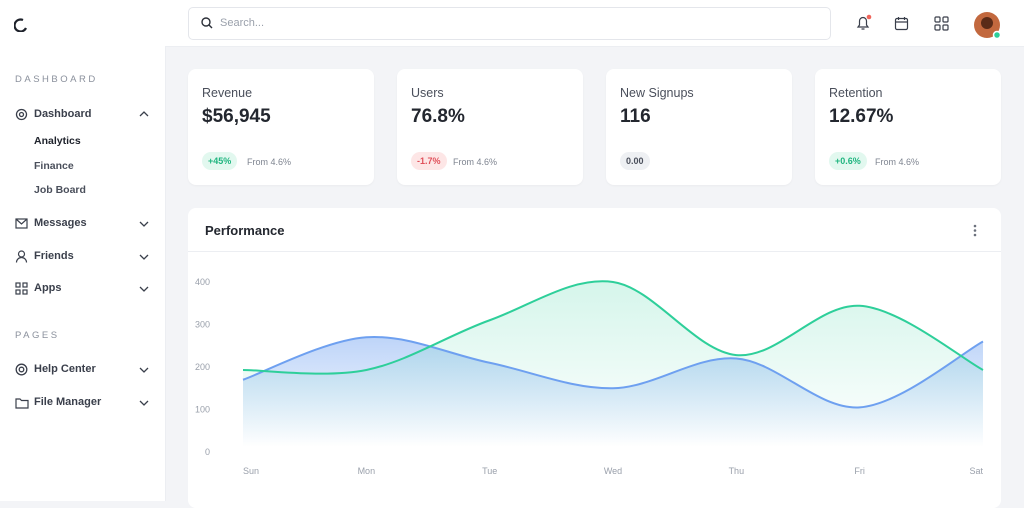 The image size is (1024, 508). I want to click on nav-item: Friends, so click(54, 256).